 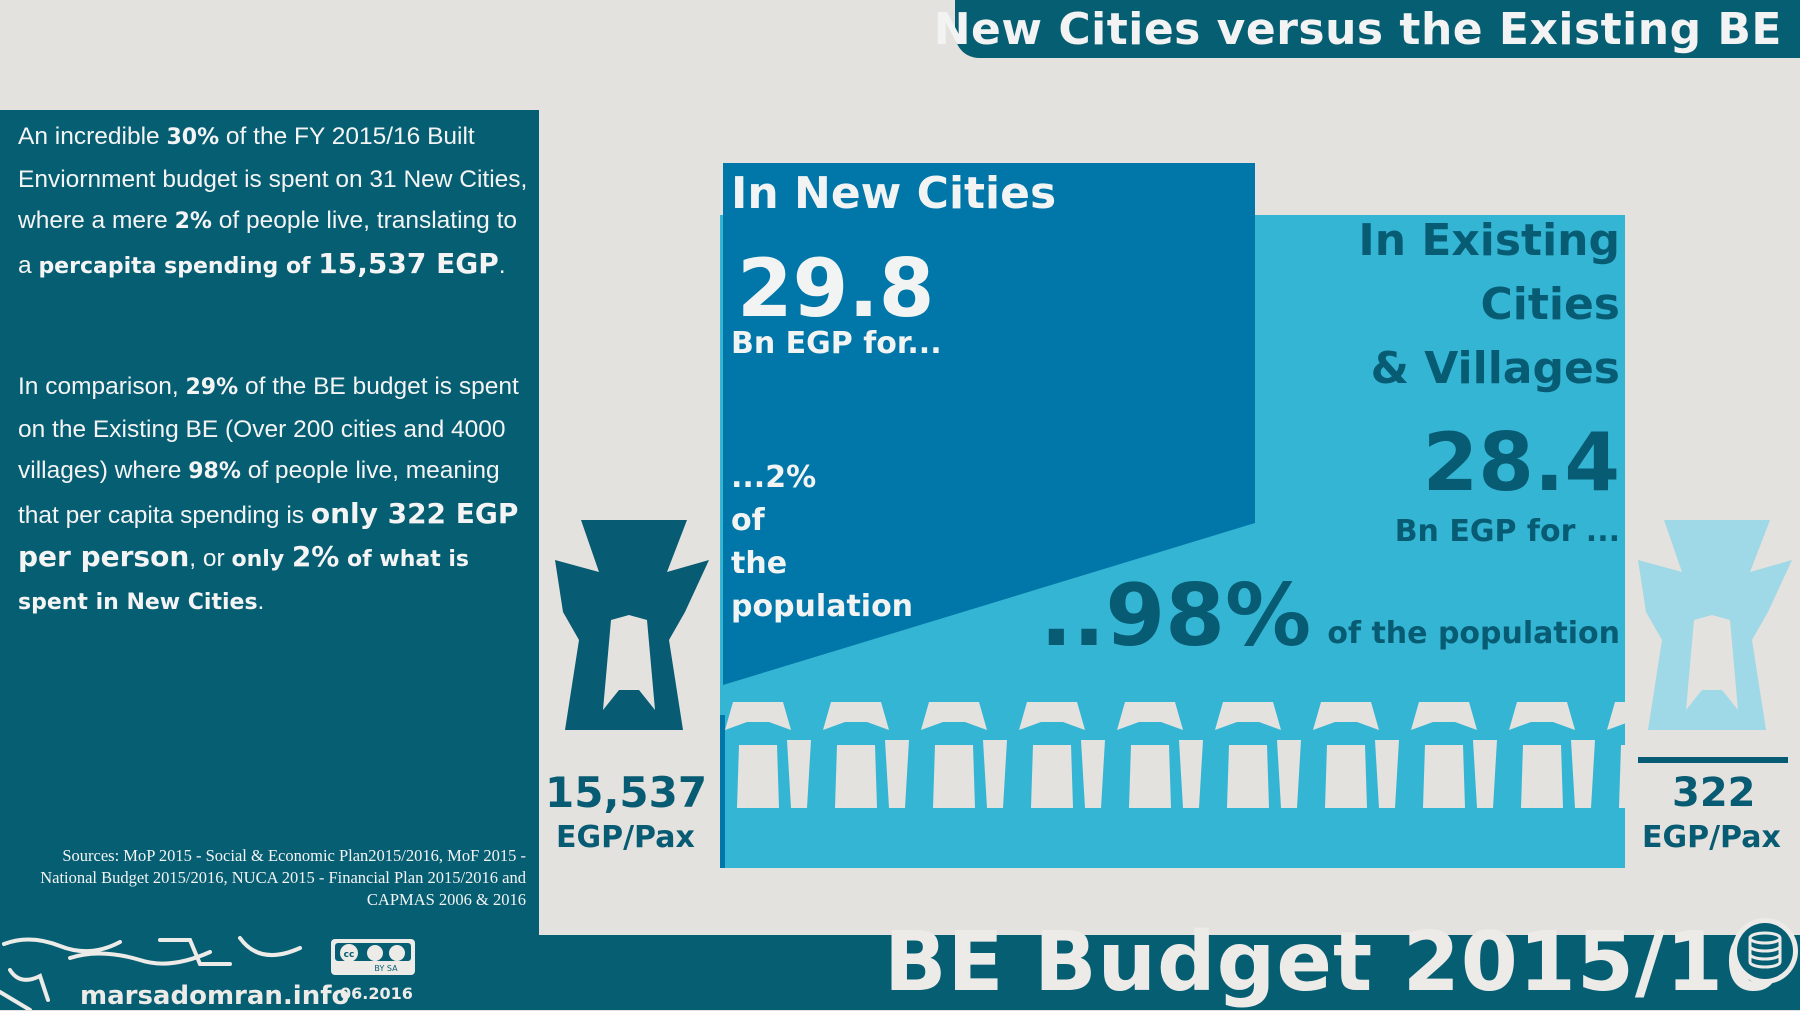 What do you see at coordinates (268, 243) in the screenshot?
I see `text-segment: of people live, translating to a` at bounding box center [268, 243].